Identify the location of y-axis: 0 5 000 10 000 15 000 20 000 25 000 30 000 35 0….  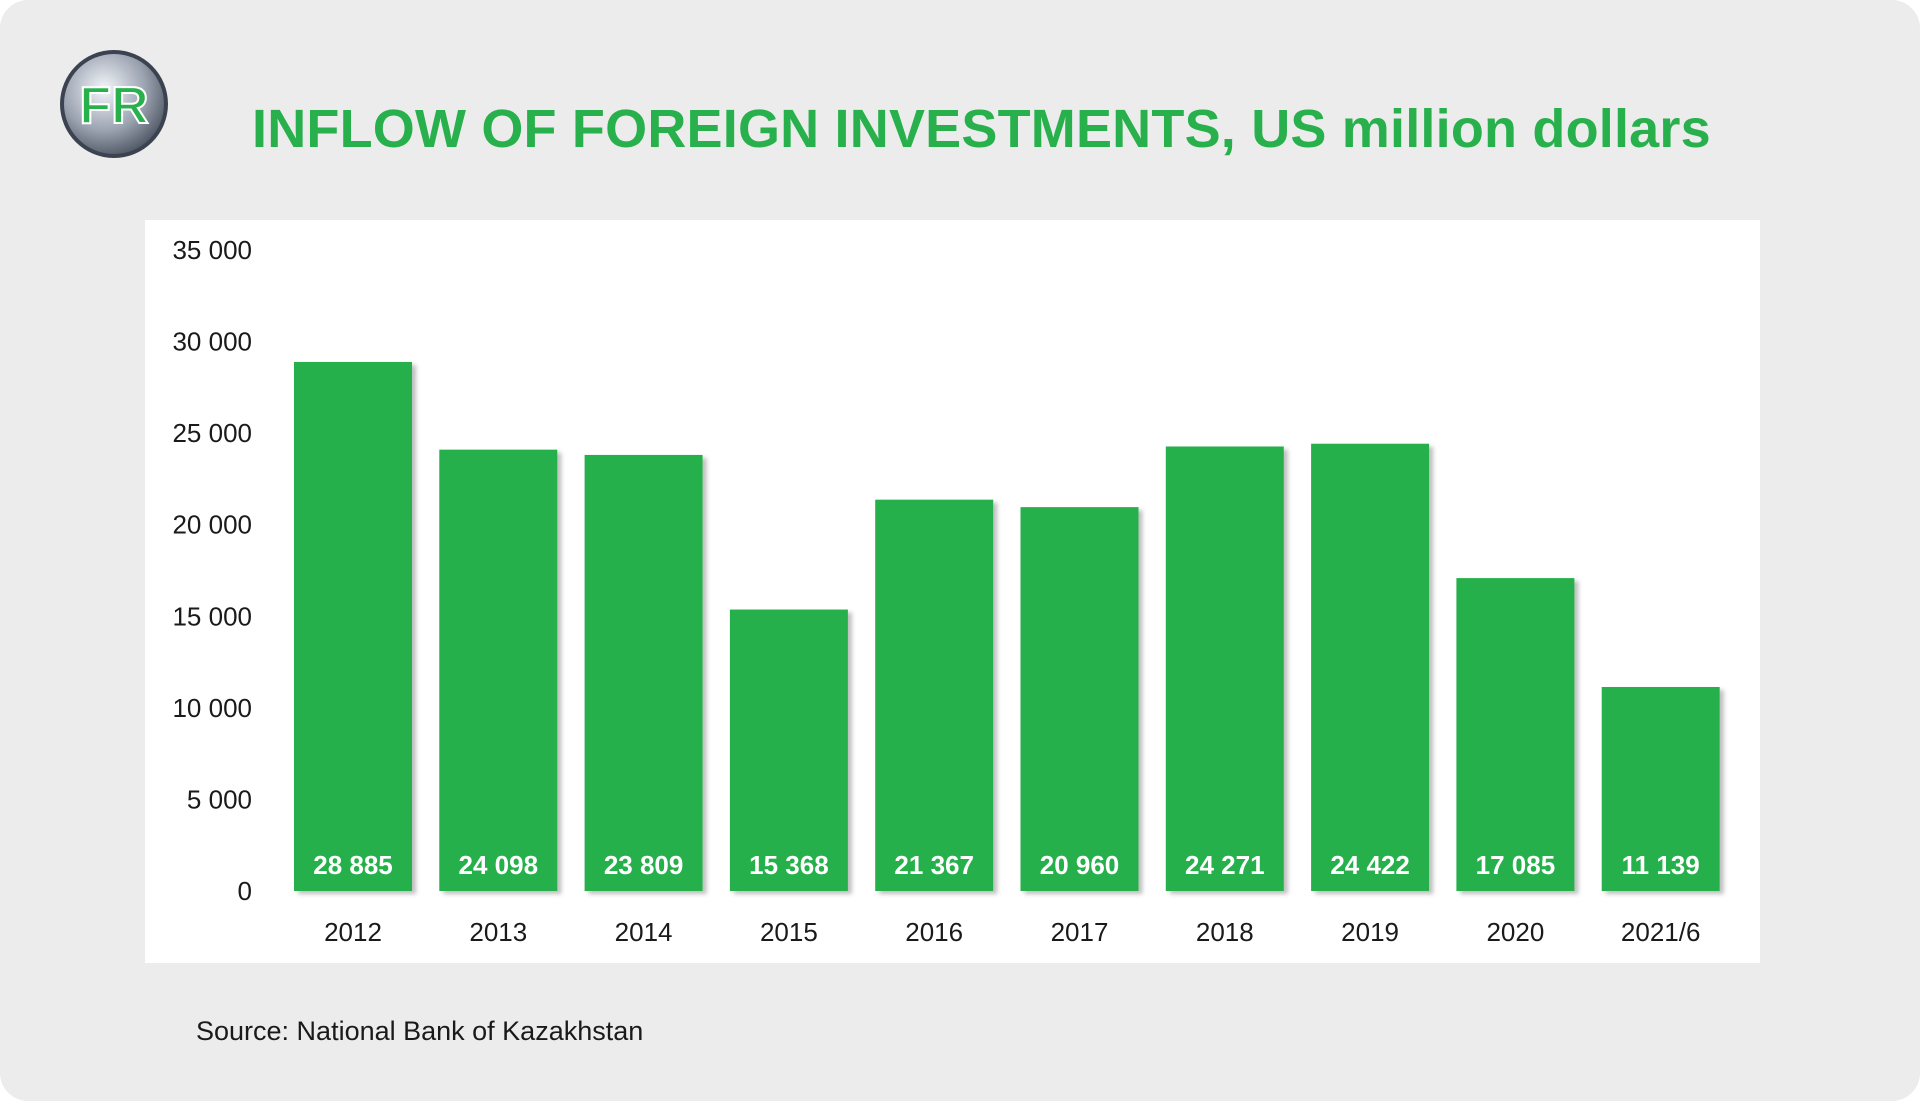
(212, 570).